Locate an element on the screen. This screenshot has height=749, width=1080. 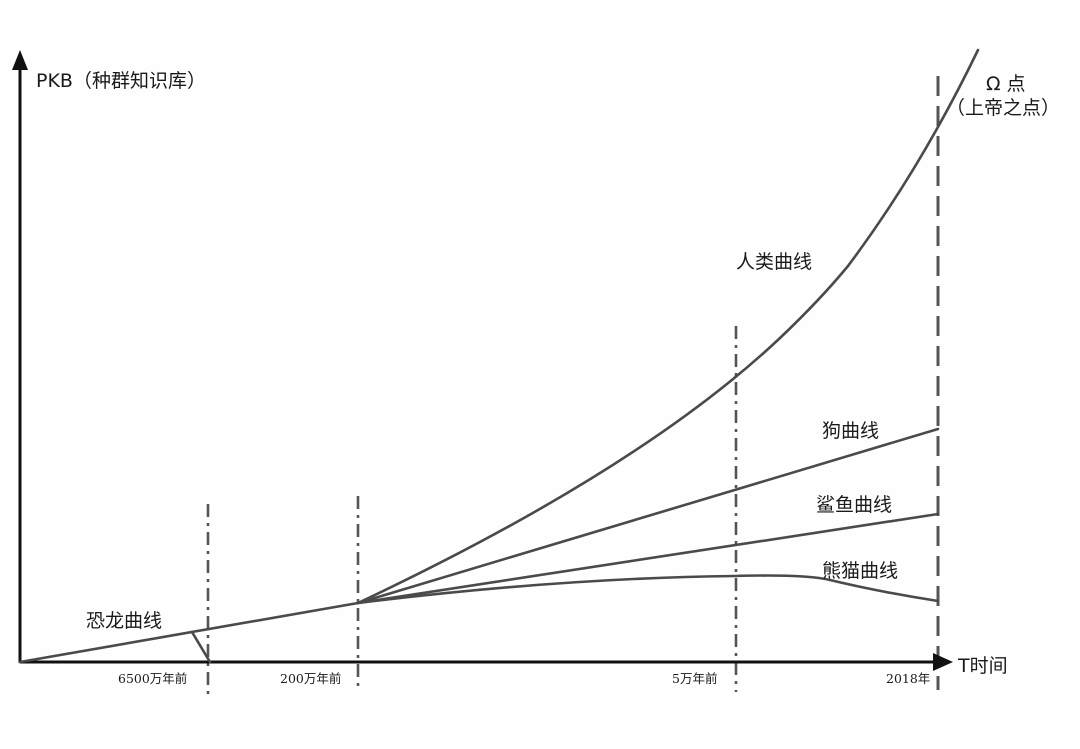
y-axis-label: PKB（种群知识库） is located at coordinates (121, 81).